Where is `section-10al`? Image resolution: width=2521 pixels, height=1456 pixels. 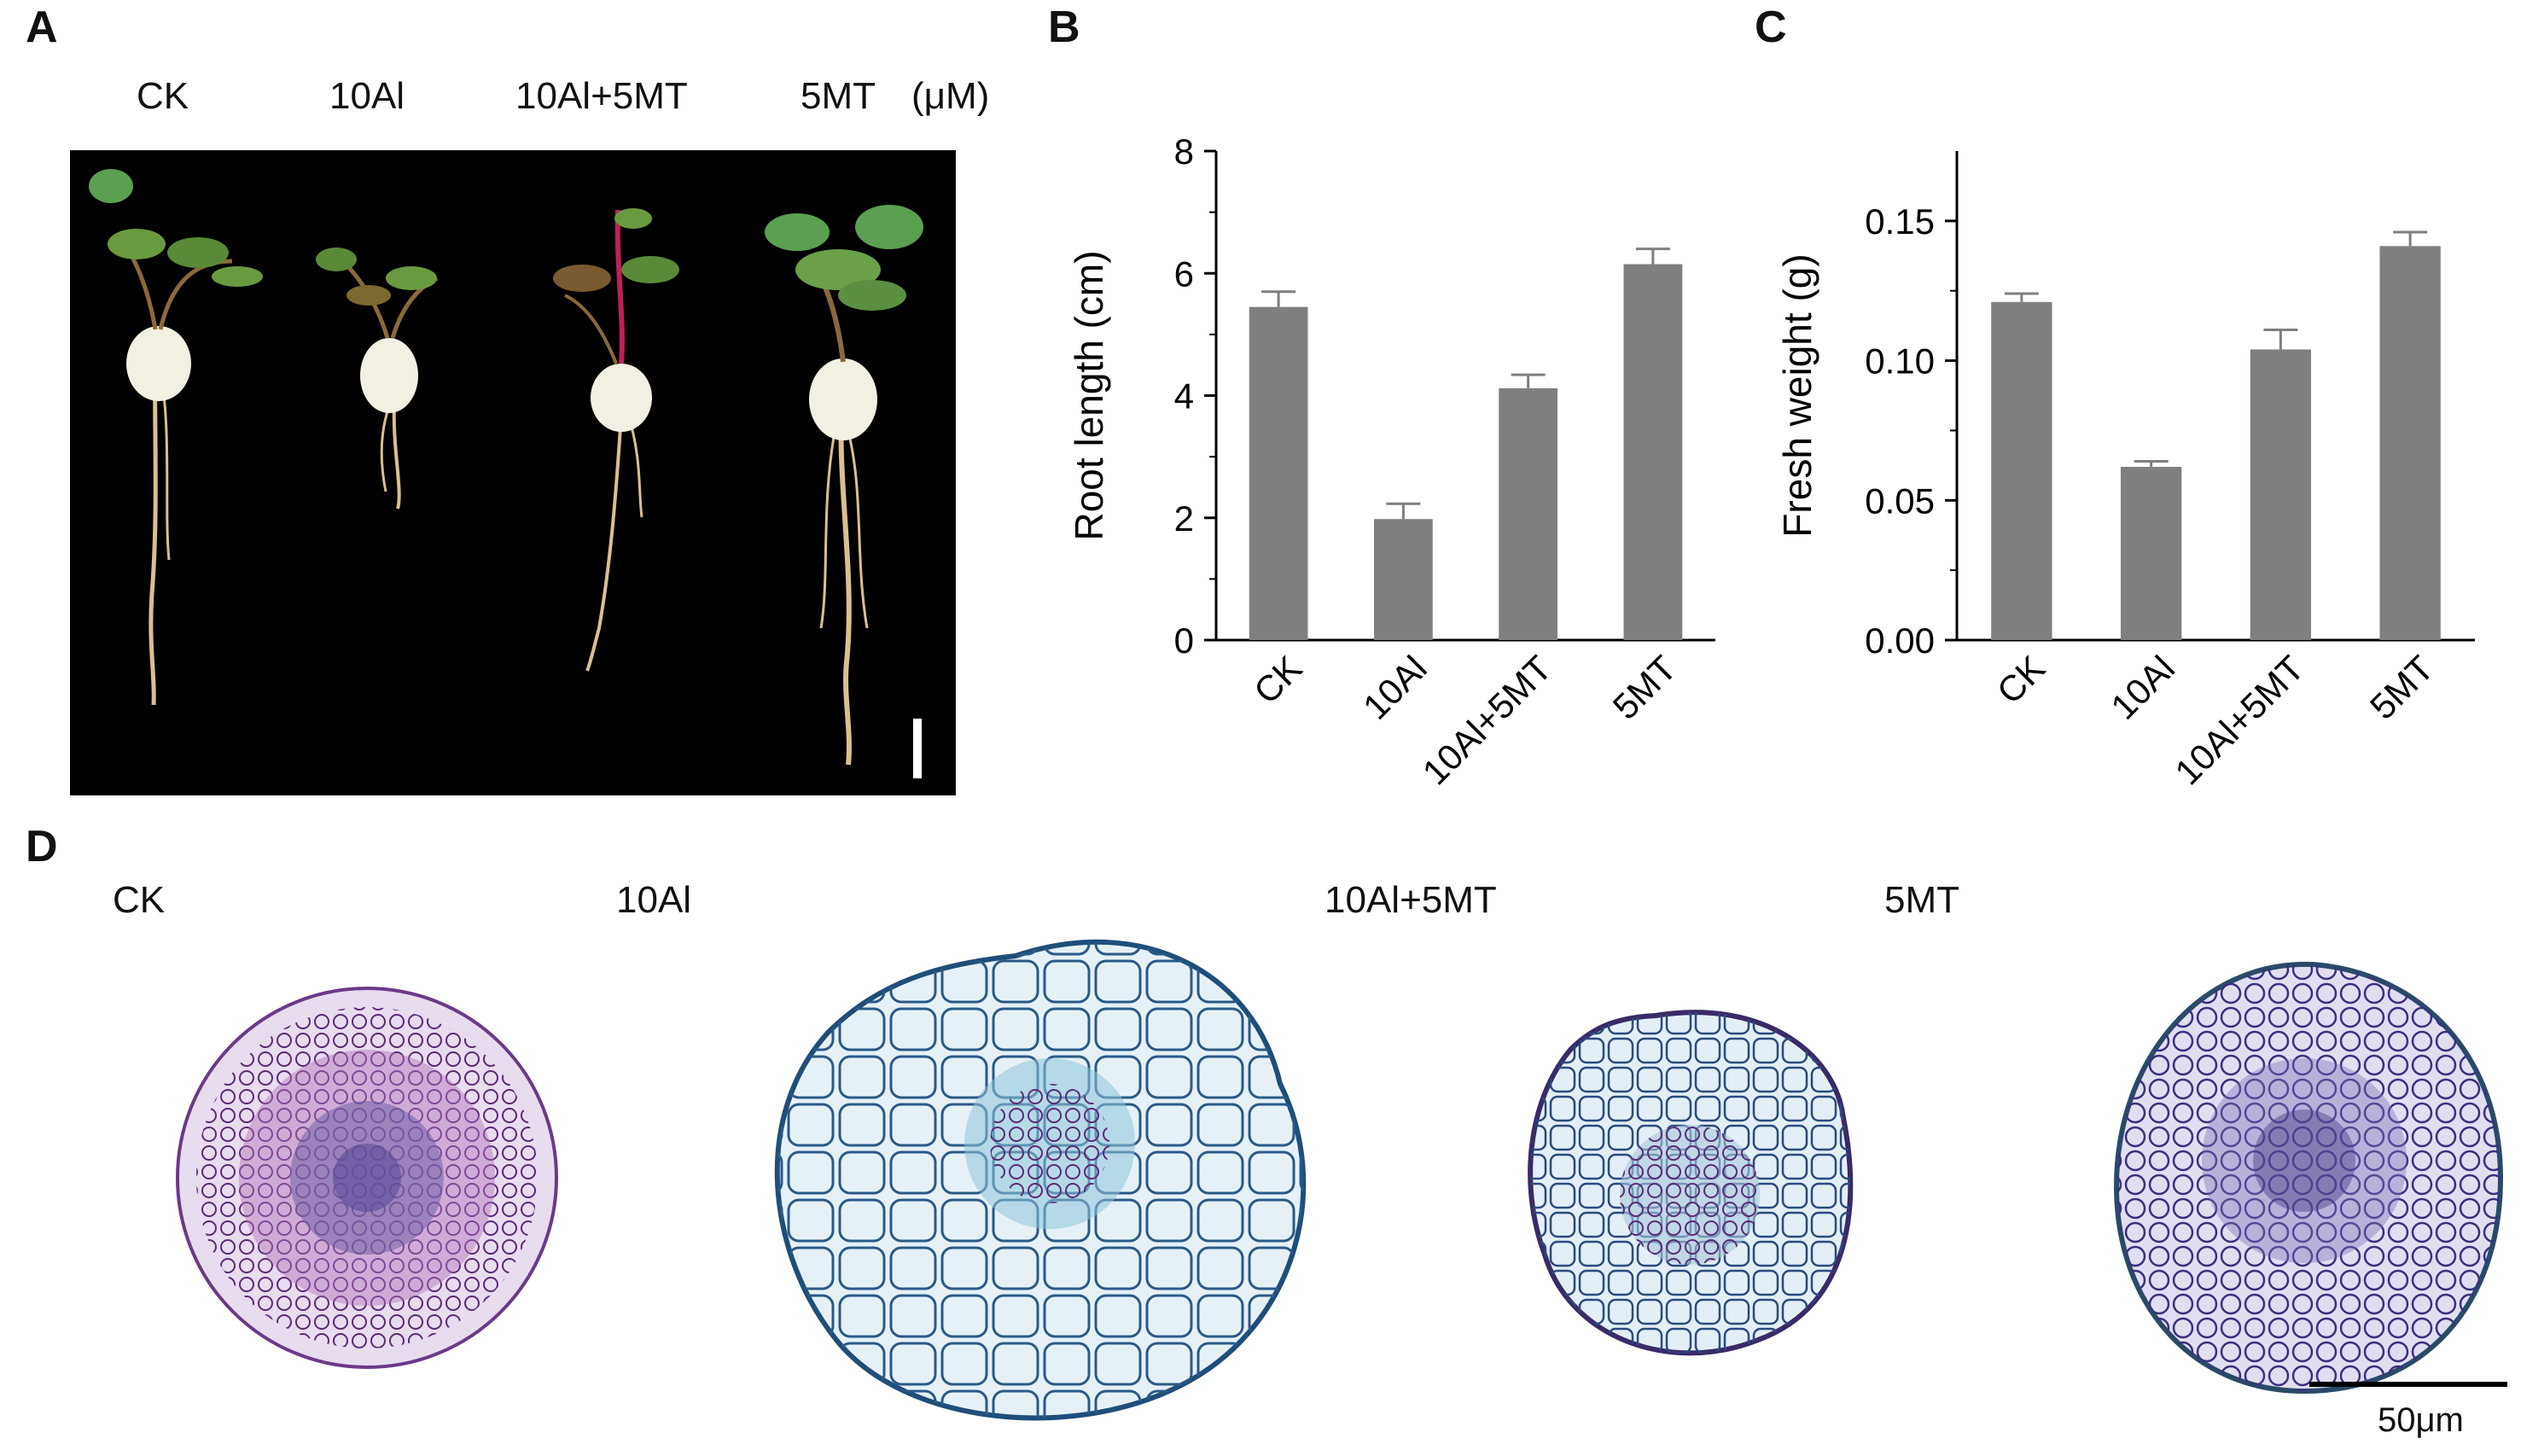
section-10al is located at coordinates (1040, 1180).